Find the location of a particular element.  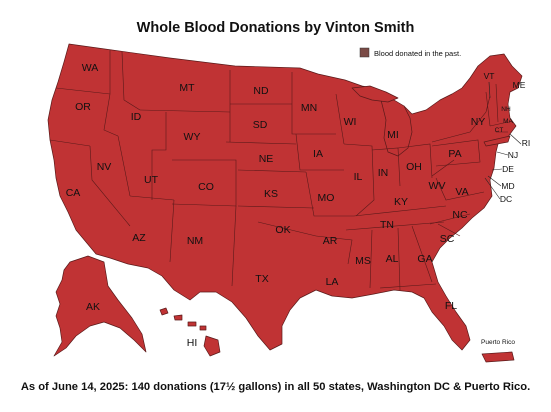

label-mo: MO is located at coordinates (326, 198).